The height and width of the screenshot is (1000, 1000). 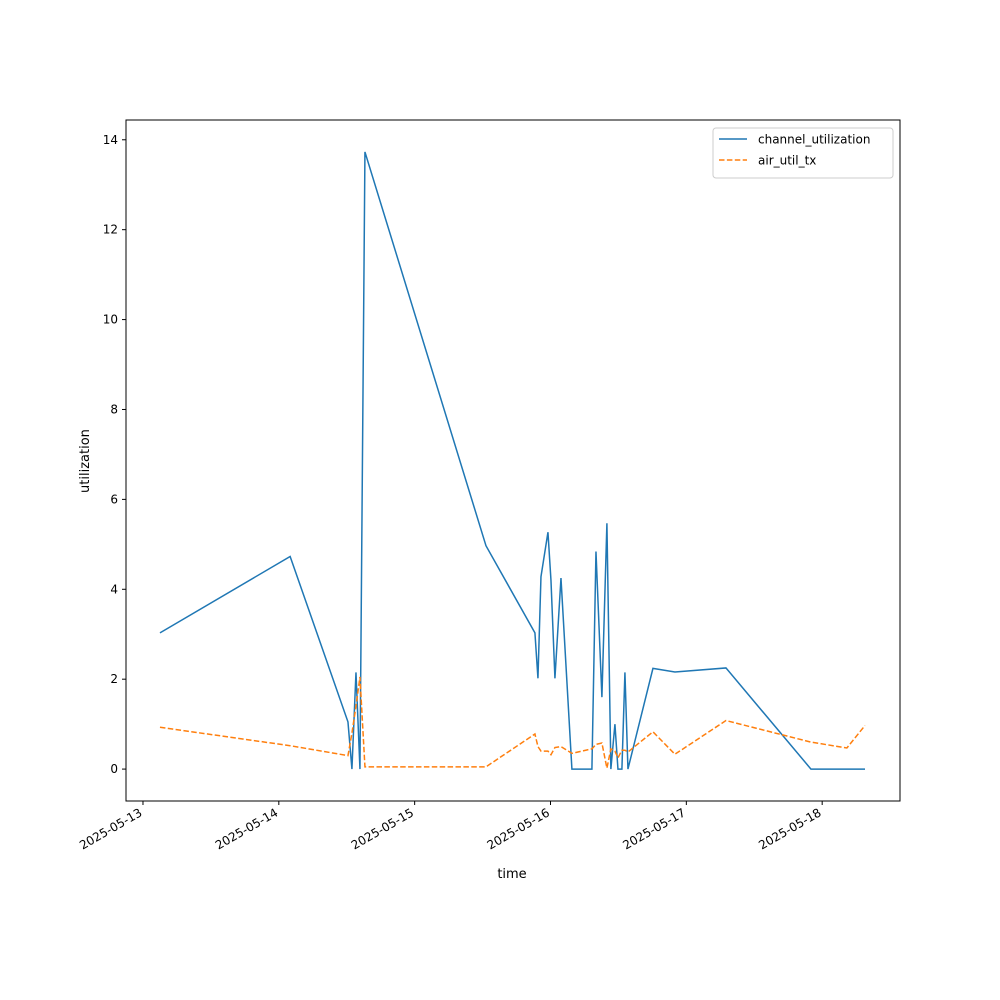 I want to click on y-tick-label: 2, so click(x=114, y=679).